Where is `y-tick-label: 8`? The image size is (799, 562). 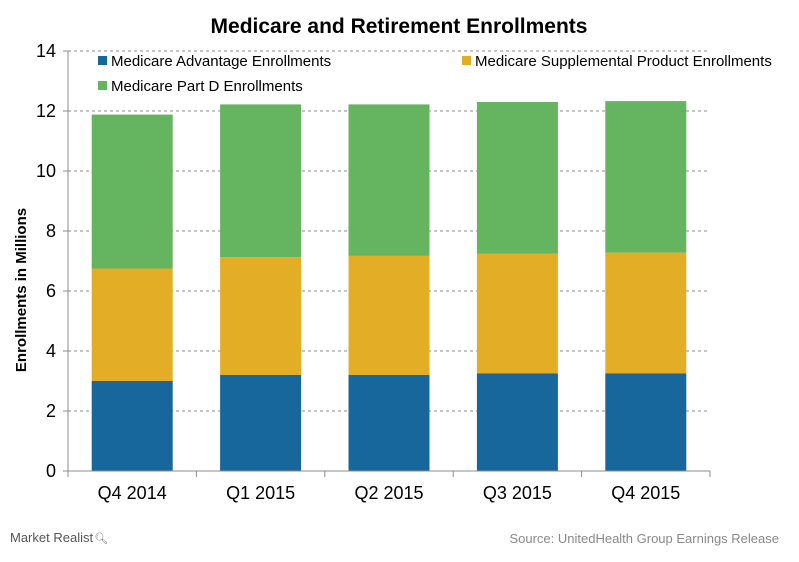 y-tick-label: 8 is located at coordinates (51, 231).